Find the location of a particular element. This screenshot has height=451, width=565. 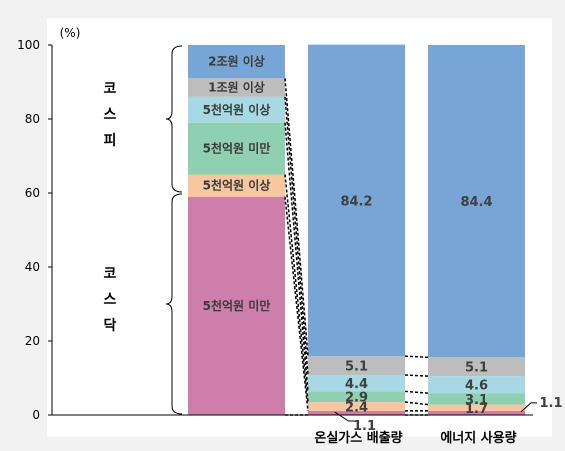

group-braces: 코 스 피코 스 닥 is located at coordinates (143, 230).